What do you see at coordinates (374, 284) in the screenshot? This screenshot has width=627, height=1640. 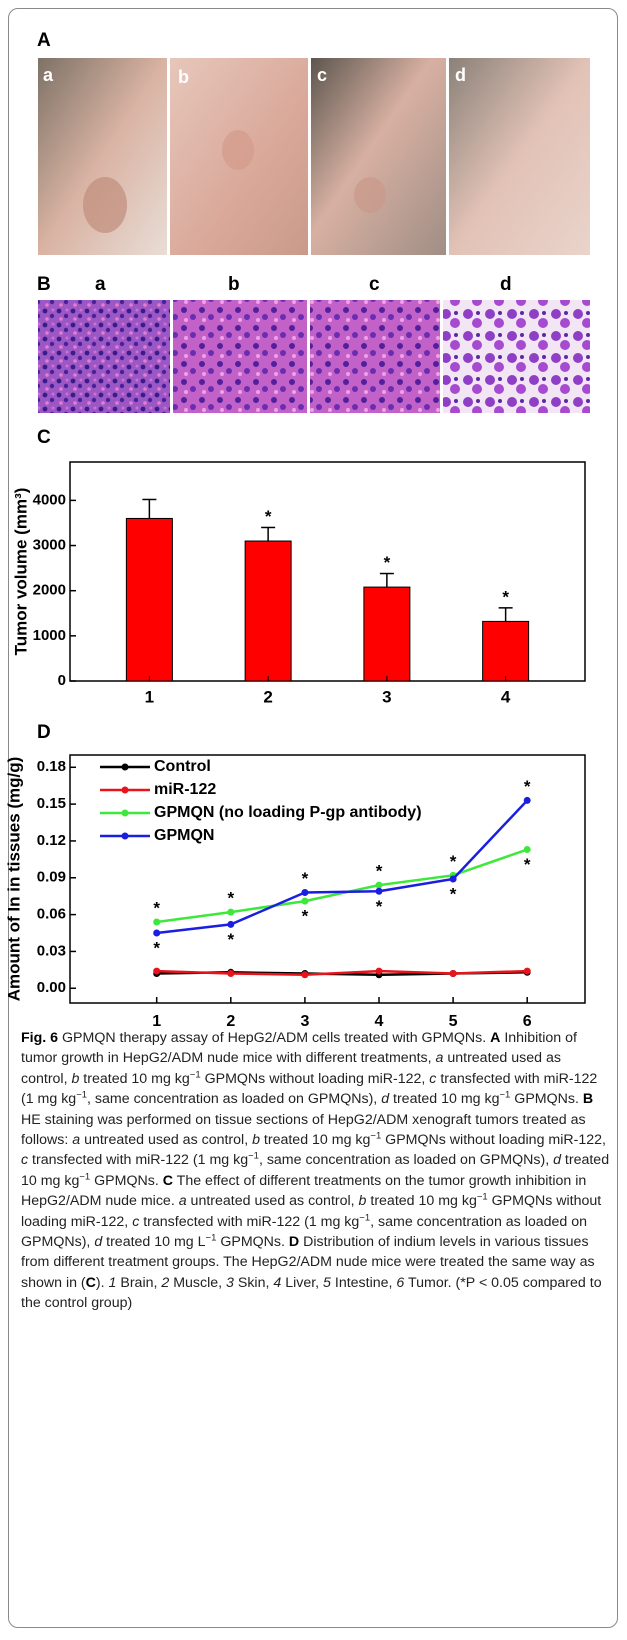 I see `photo-sublabel: c` at bounding box center [374, 284].